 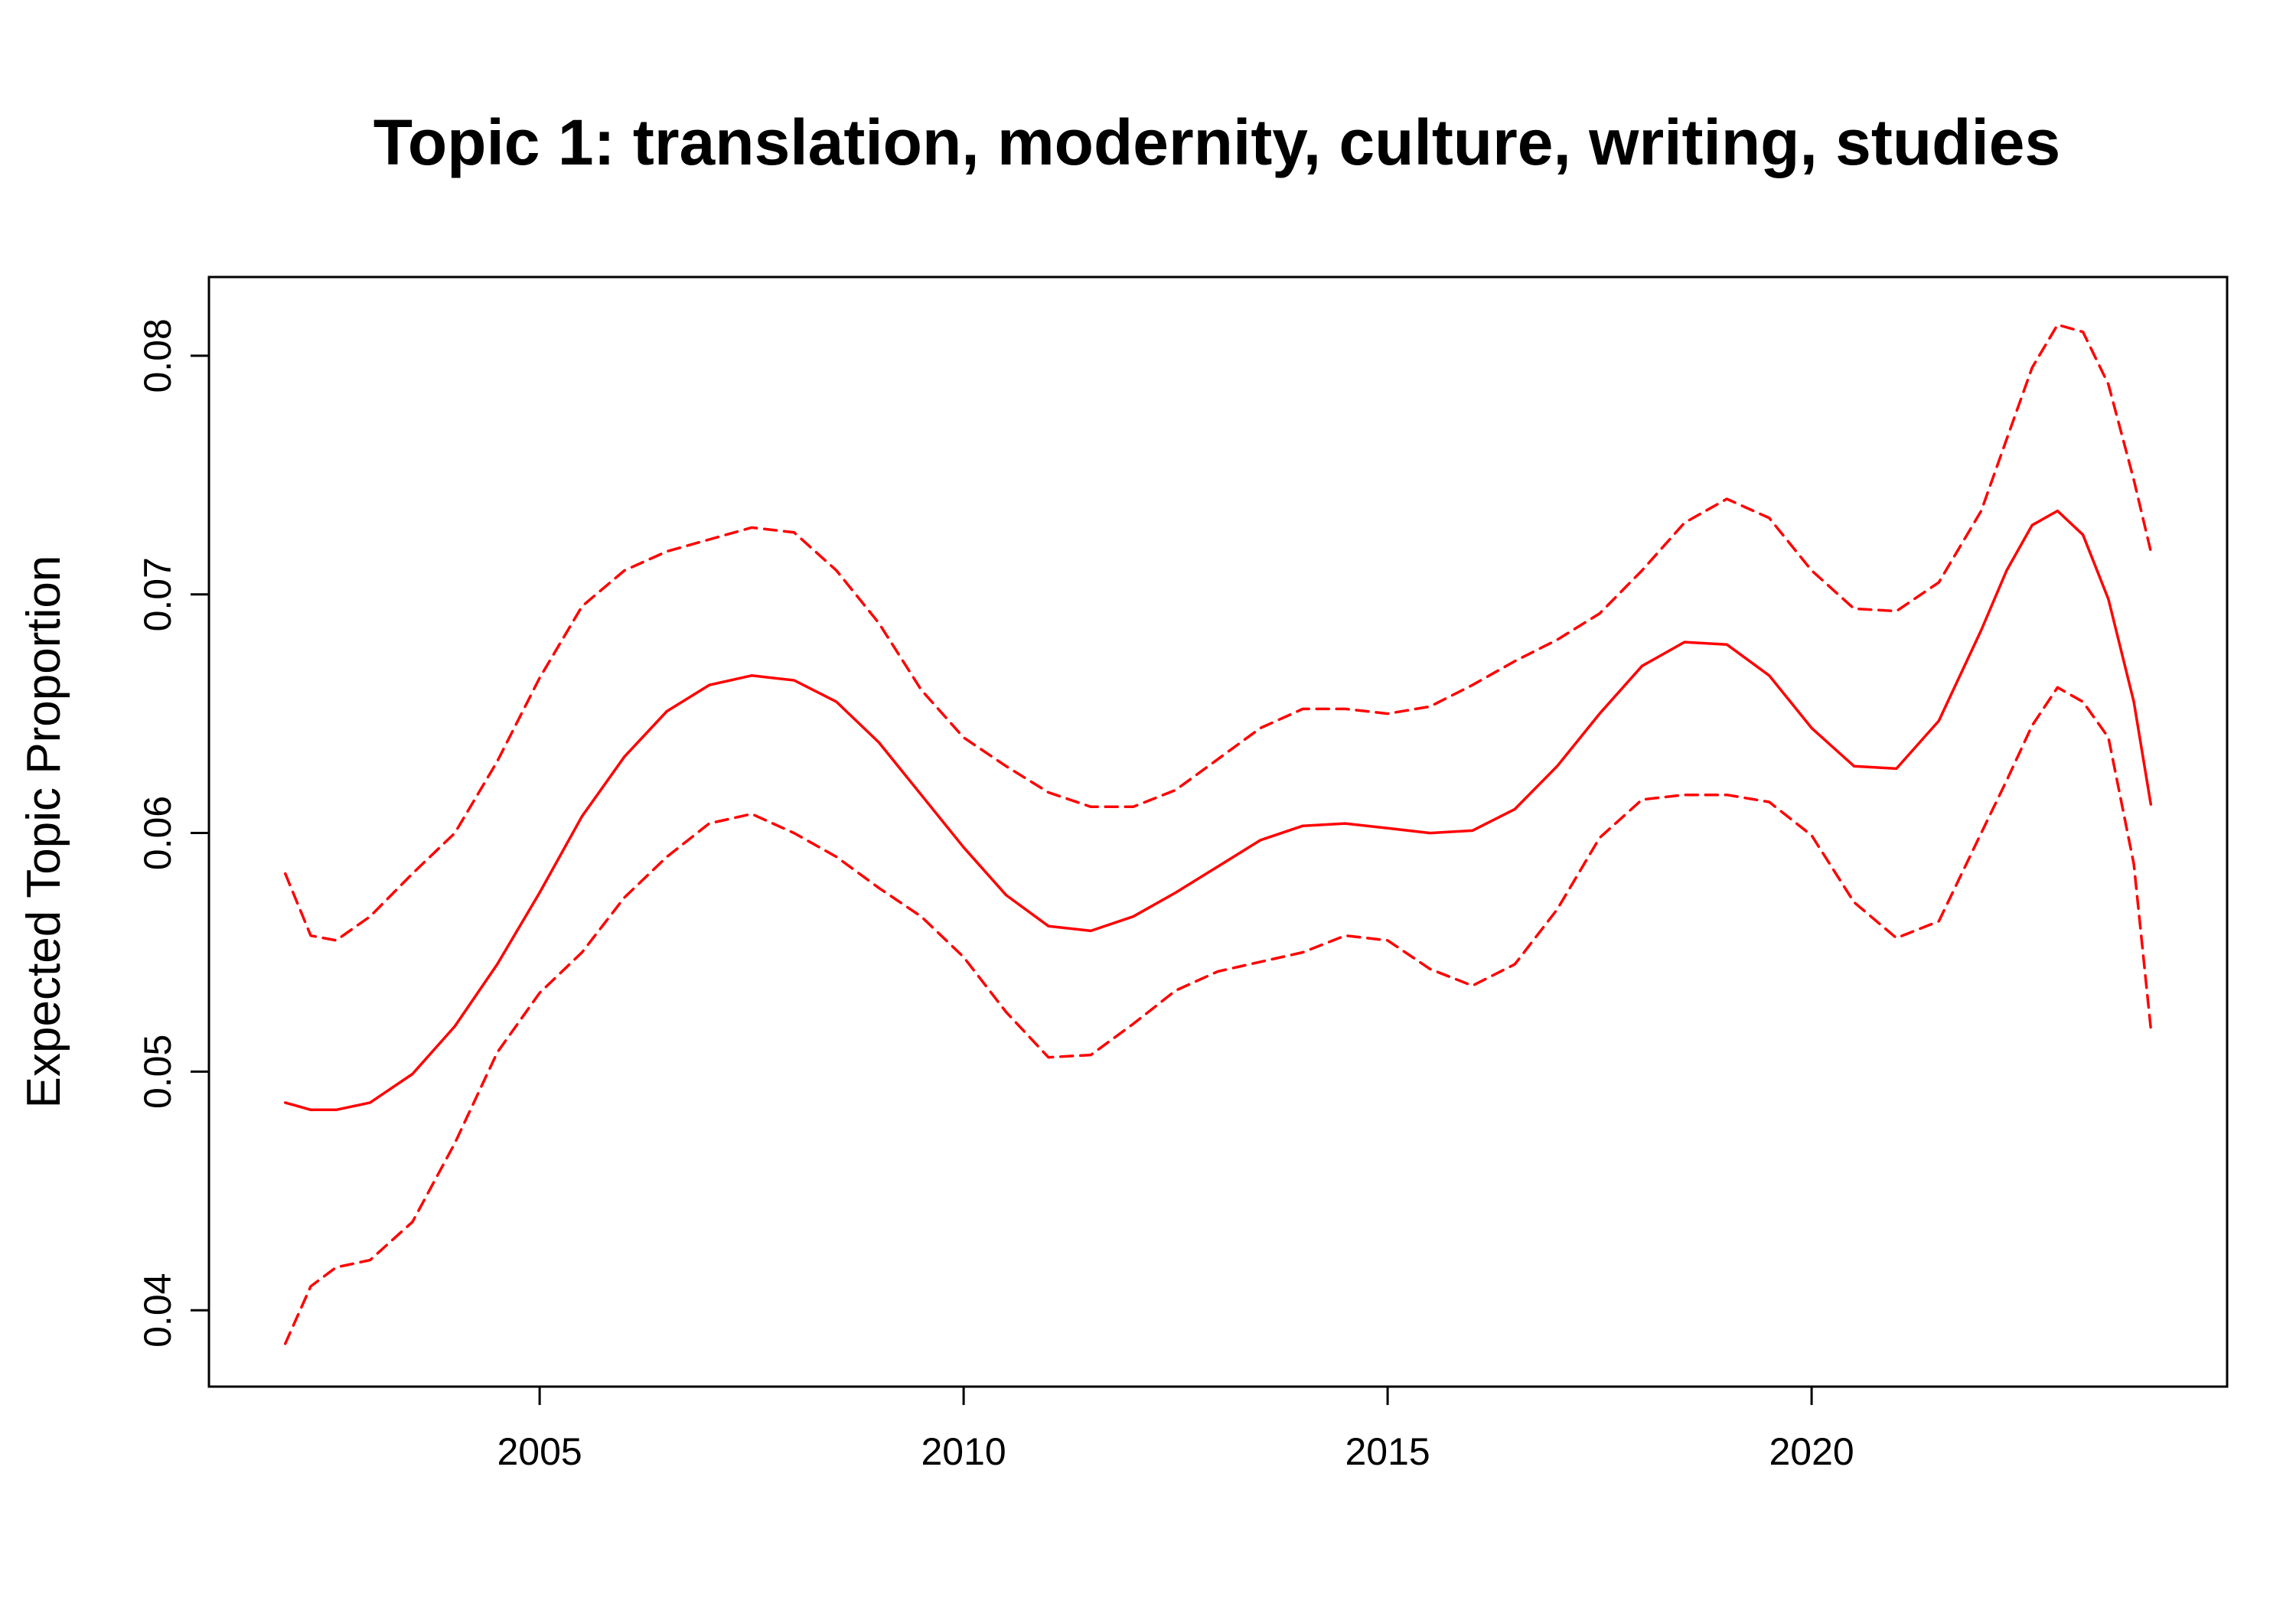 I want to click on y-axis-label: Expected Topic Proportion, so click(x=44, y=832).